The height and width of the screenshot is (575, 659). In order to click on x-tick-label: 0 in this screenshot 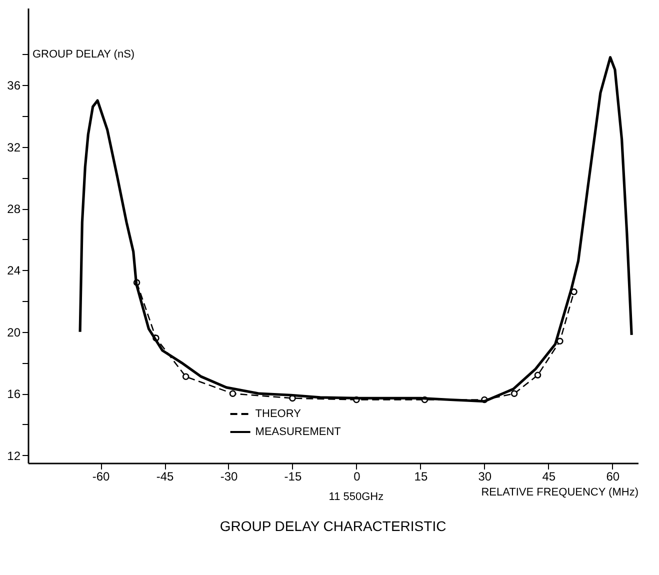, I will do `click(357, 477)`.